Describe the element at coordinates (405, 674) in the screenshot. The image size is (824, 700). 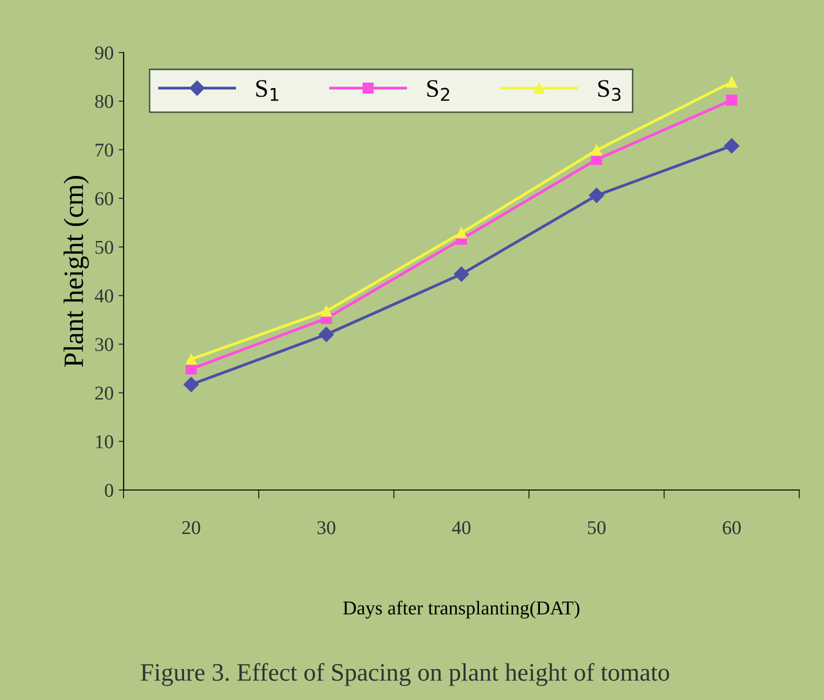
I see `caption: Figure 3. Effect of Spacing on plant height of tomato` at that location.